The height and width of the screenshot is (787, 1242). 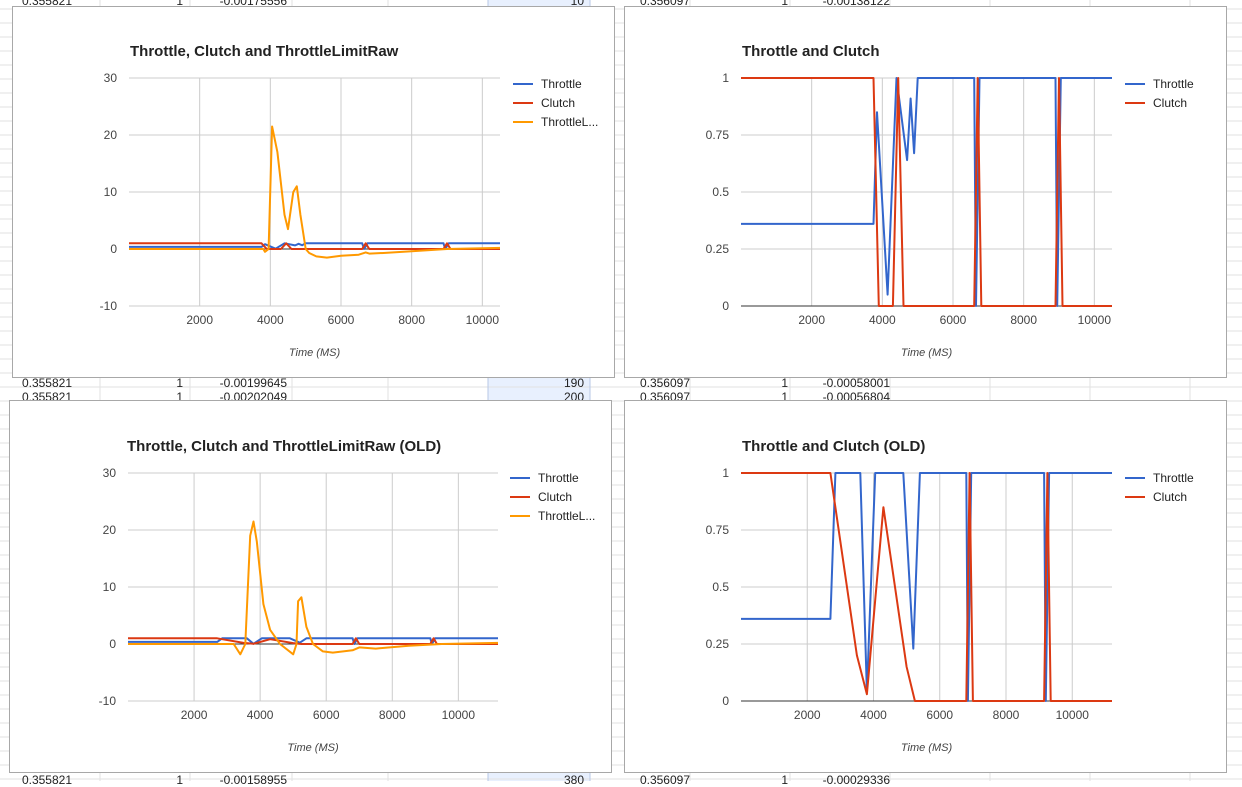 I want to click on sheet-cell: -0.00029336, so click(x=856, y=780).